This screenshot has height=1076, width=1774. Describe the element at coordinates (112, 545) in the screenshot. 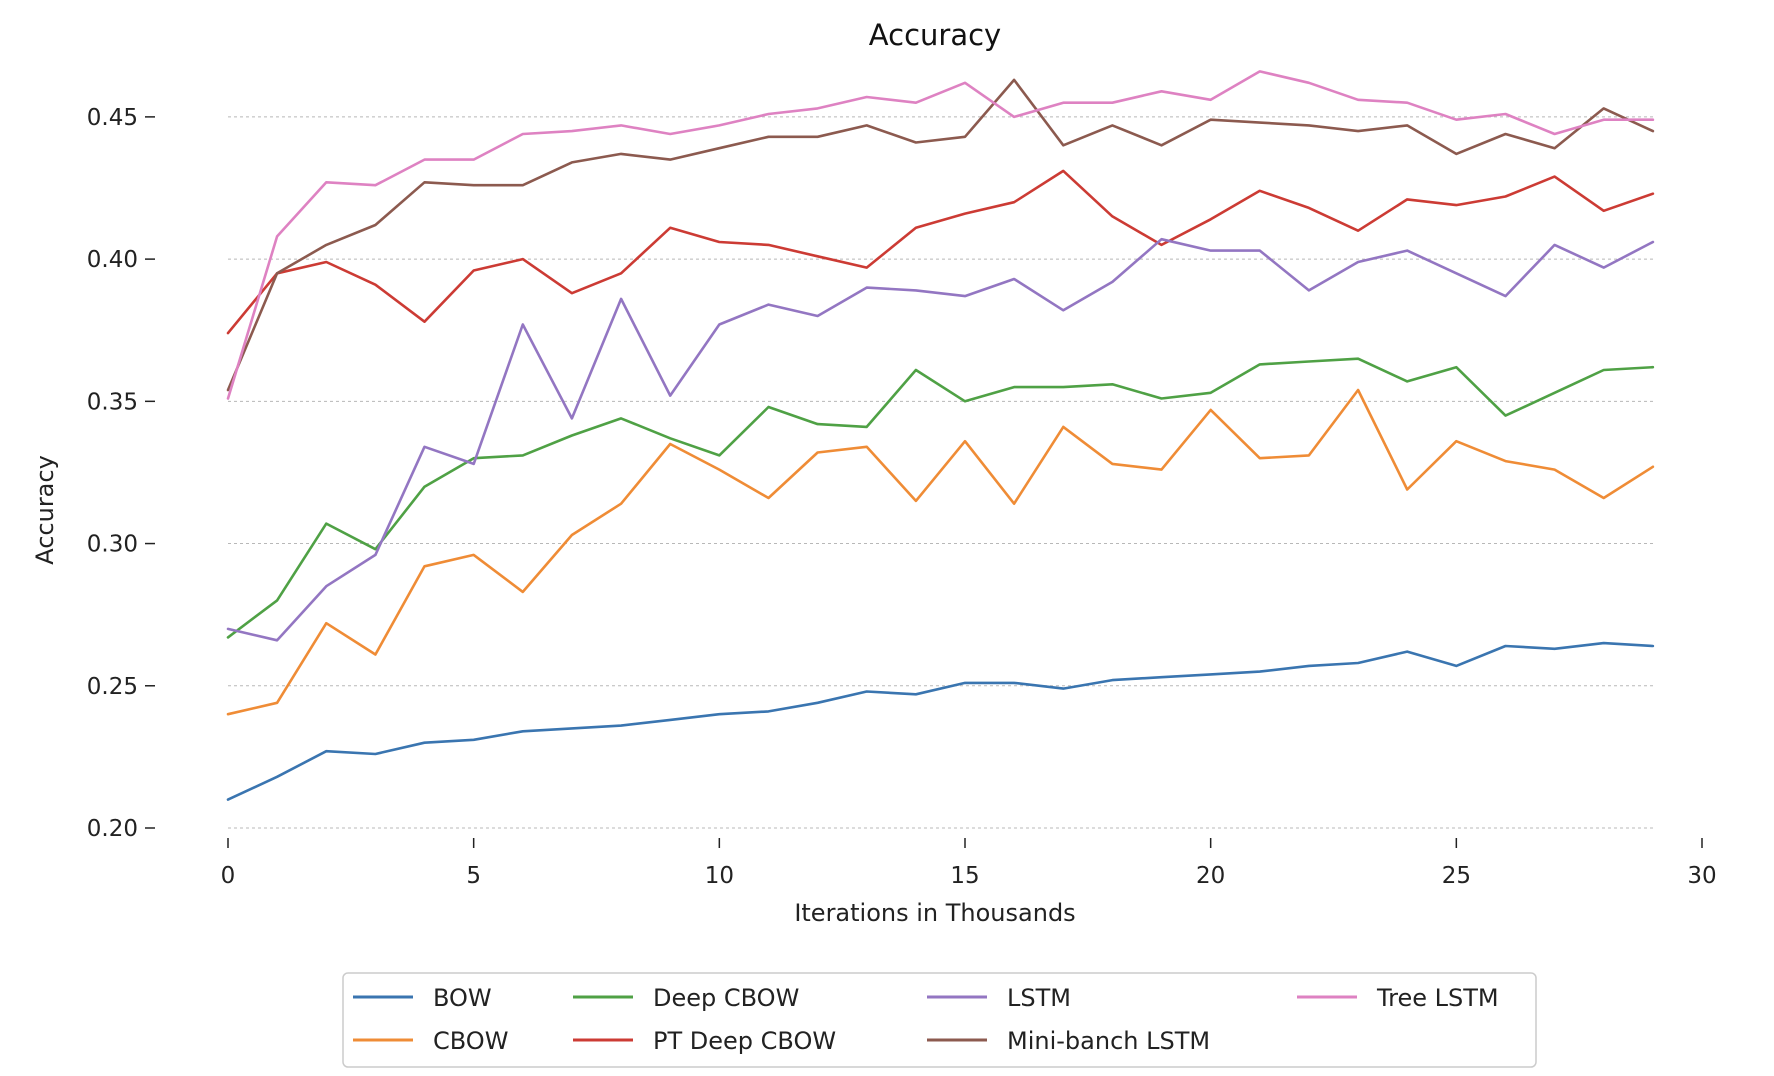

I see `y-tick-label: 0.30` at that location.